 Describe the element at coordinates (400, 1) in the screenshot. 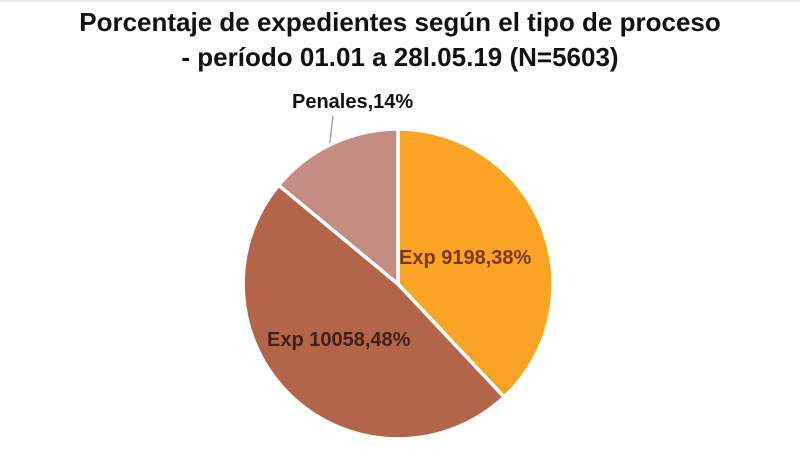

I see `top-edge-divider` at that location.